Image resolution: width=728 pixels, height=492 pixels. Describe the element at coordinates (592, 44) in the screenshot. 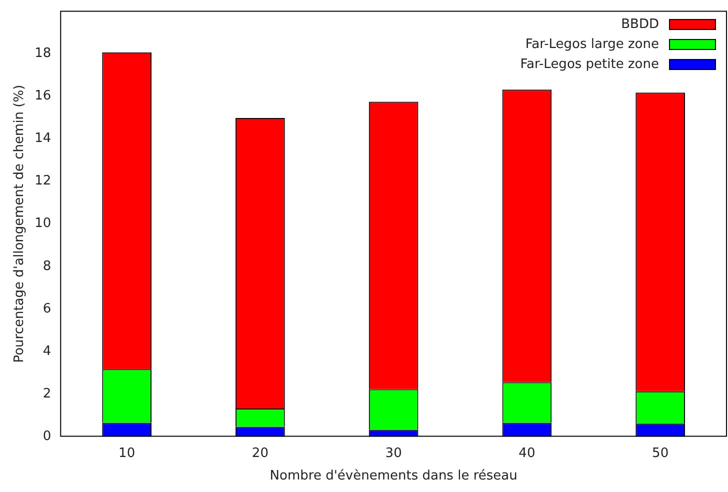

I see `legend-label: Far-Legos large zone` at that location.